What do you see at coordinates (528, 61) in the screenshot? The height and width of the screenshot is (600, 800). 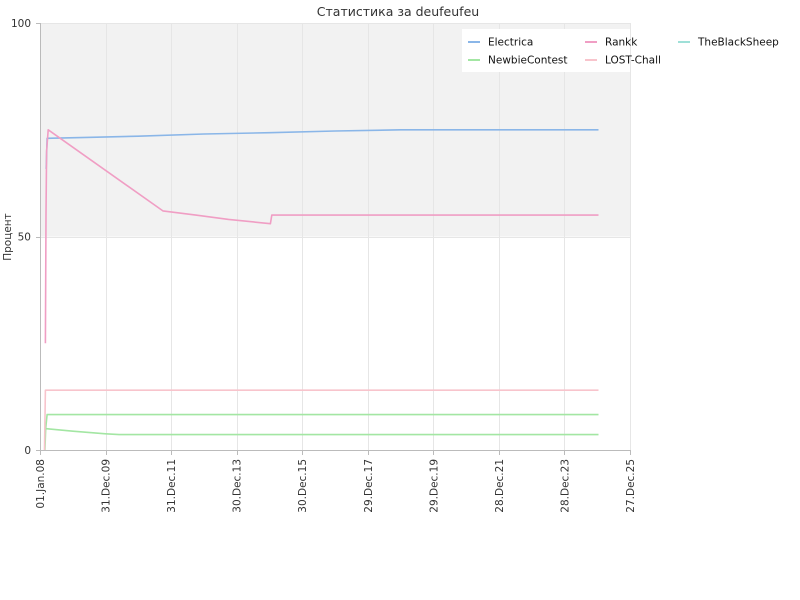 I see `legend-label: NewbieContest` at bounding box center [528, 61].